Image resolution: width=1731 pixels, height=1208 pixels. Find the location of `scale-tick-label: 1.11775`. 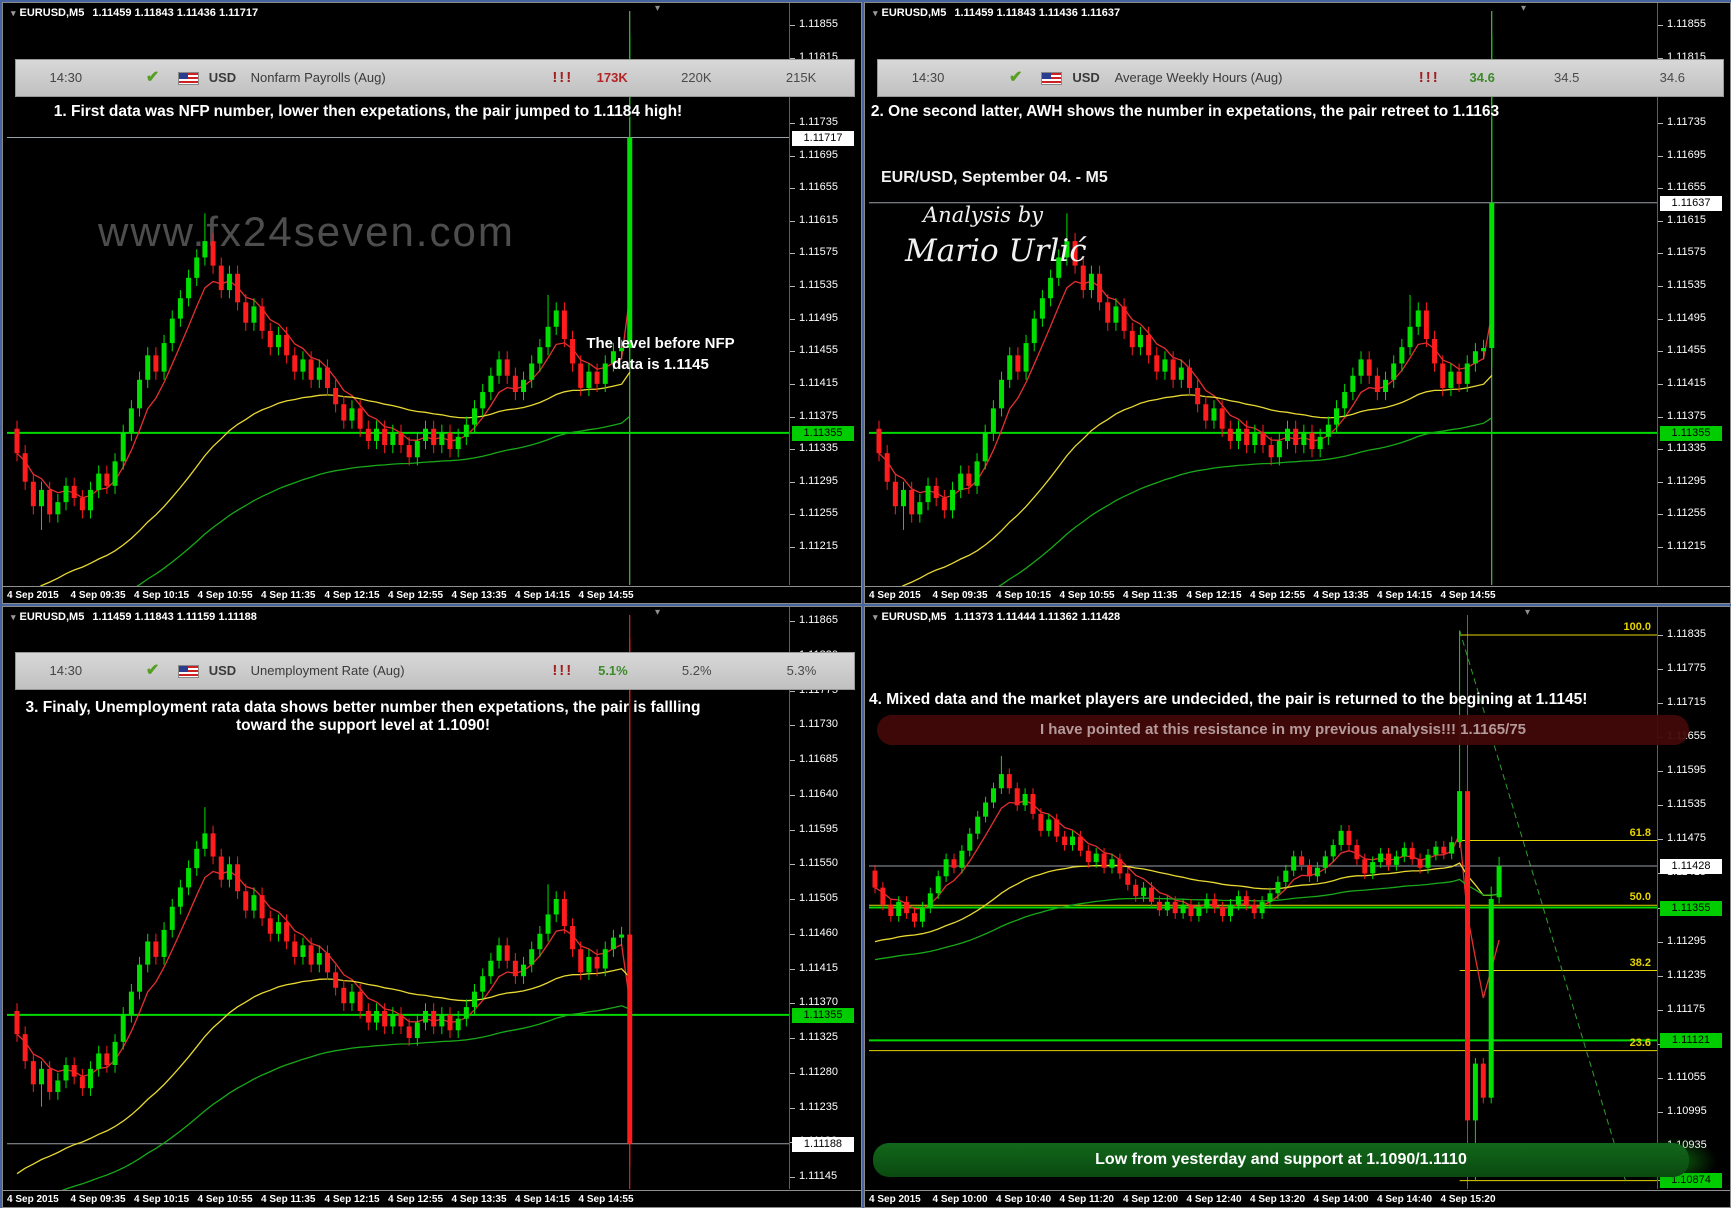

scale-tick-label: 1.11775 is located at coordinates (1686, 668).